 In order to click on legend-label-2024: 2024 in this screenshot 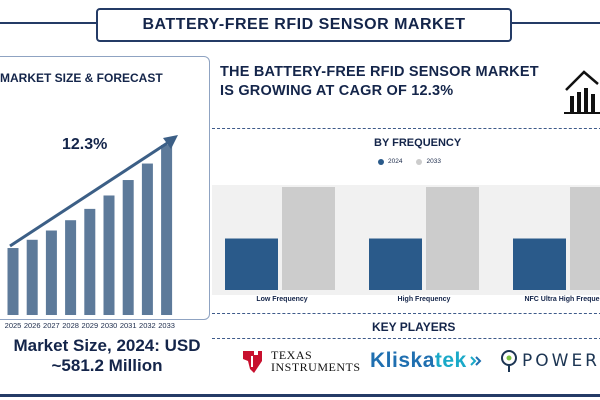, I will do `click(395, 161)`.